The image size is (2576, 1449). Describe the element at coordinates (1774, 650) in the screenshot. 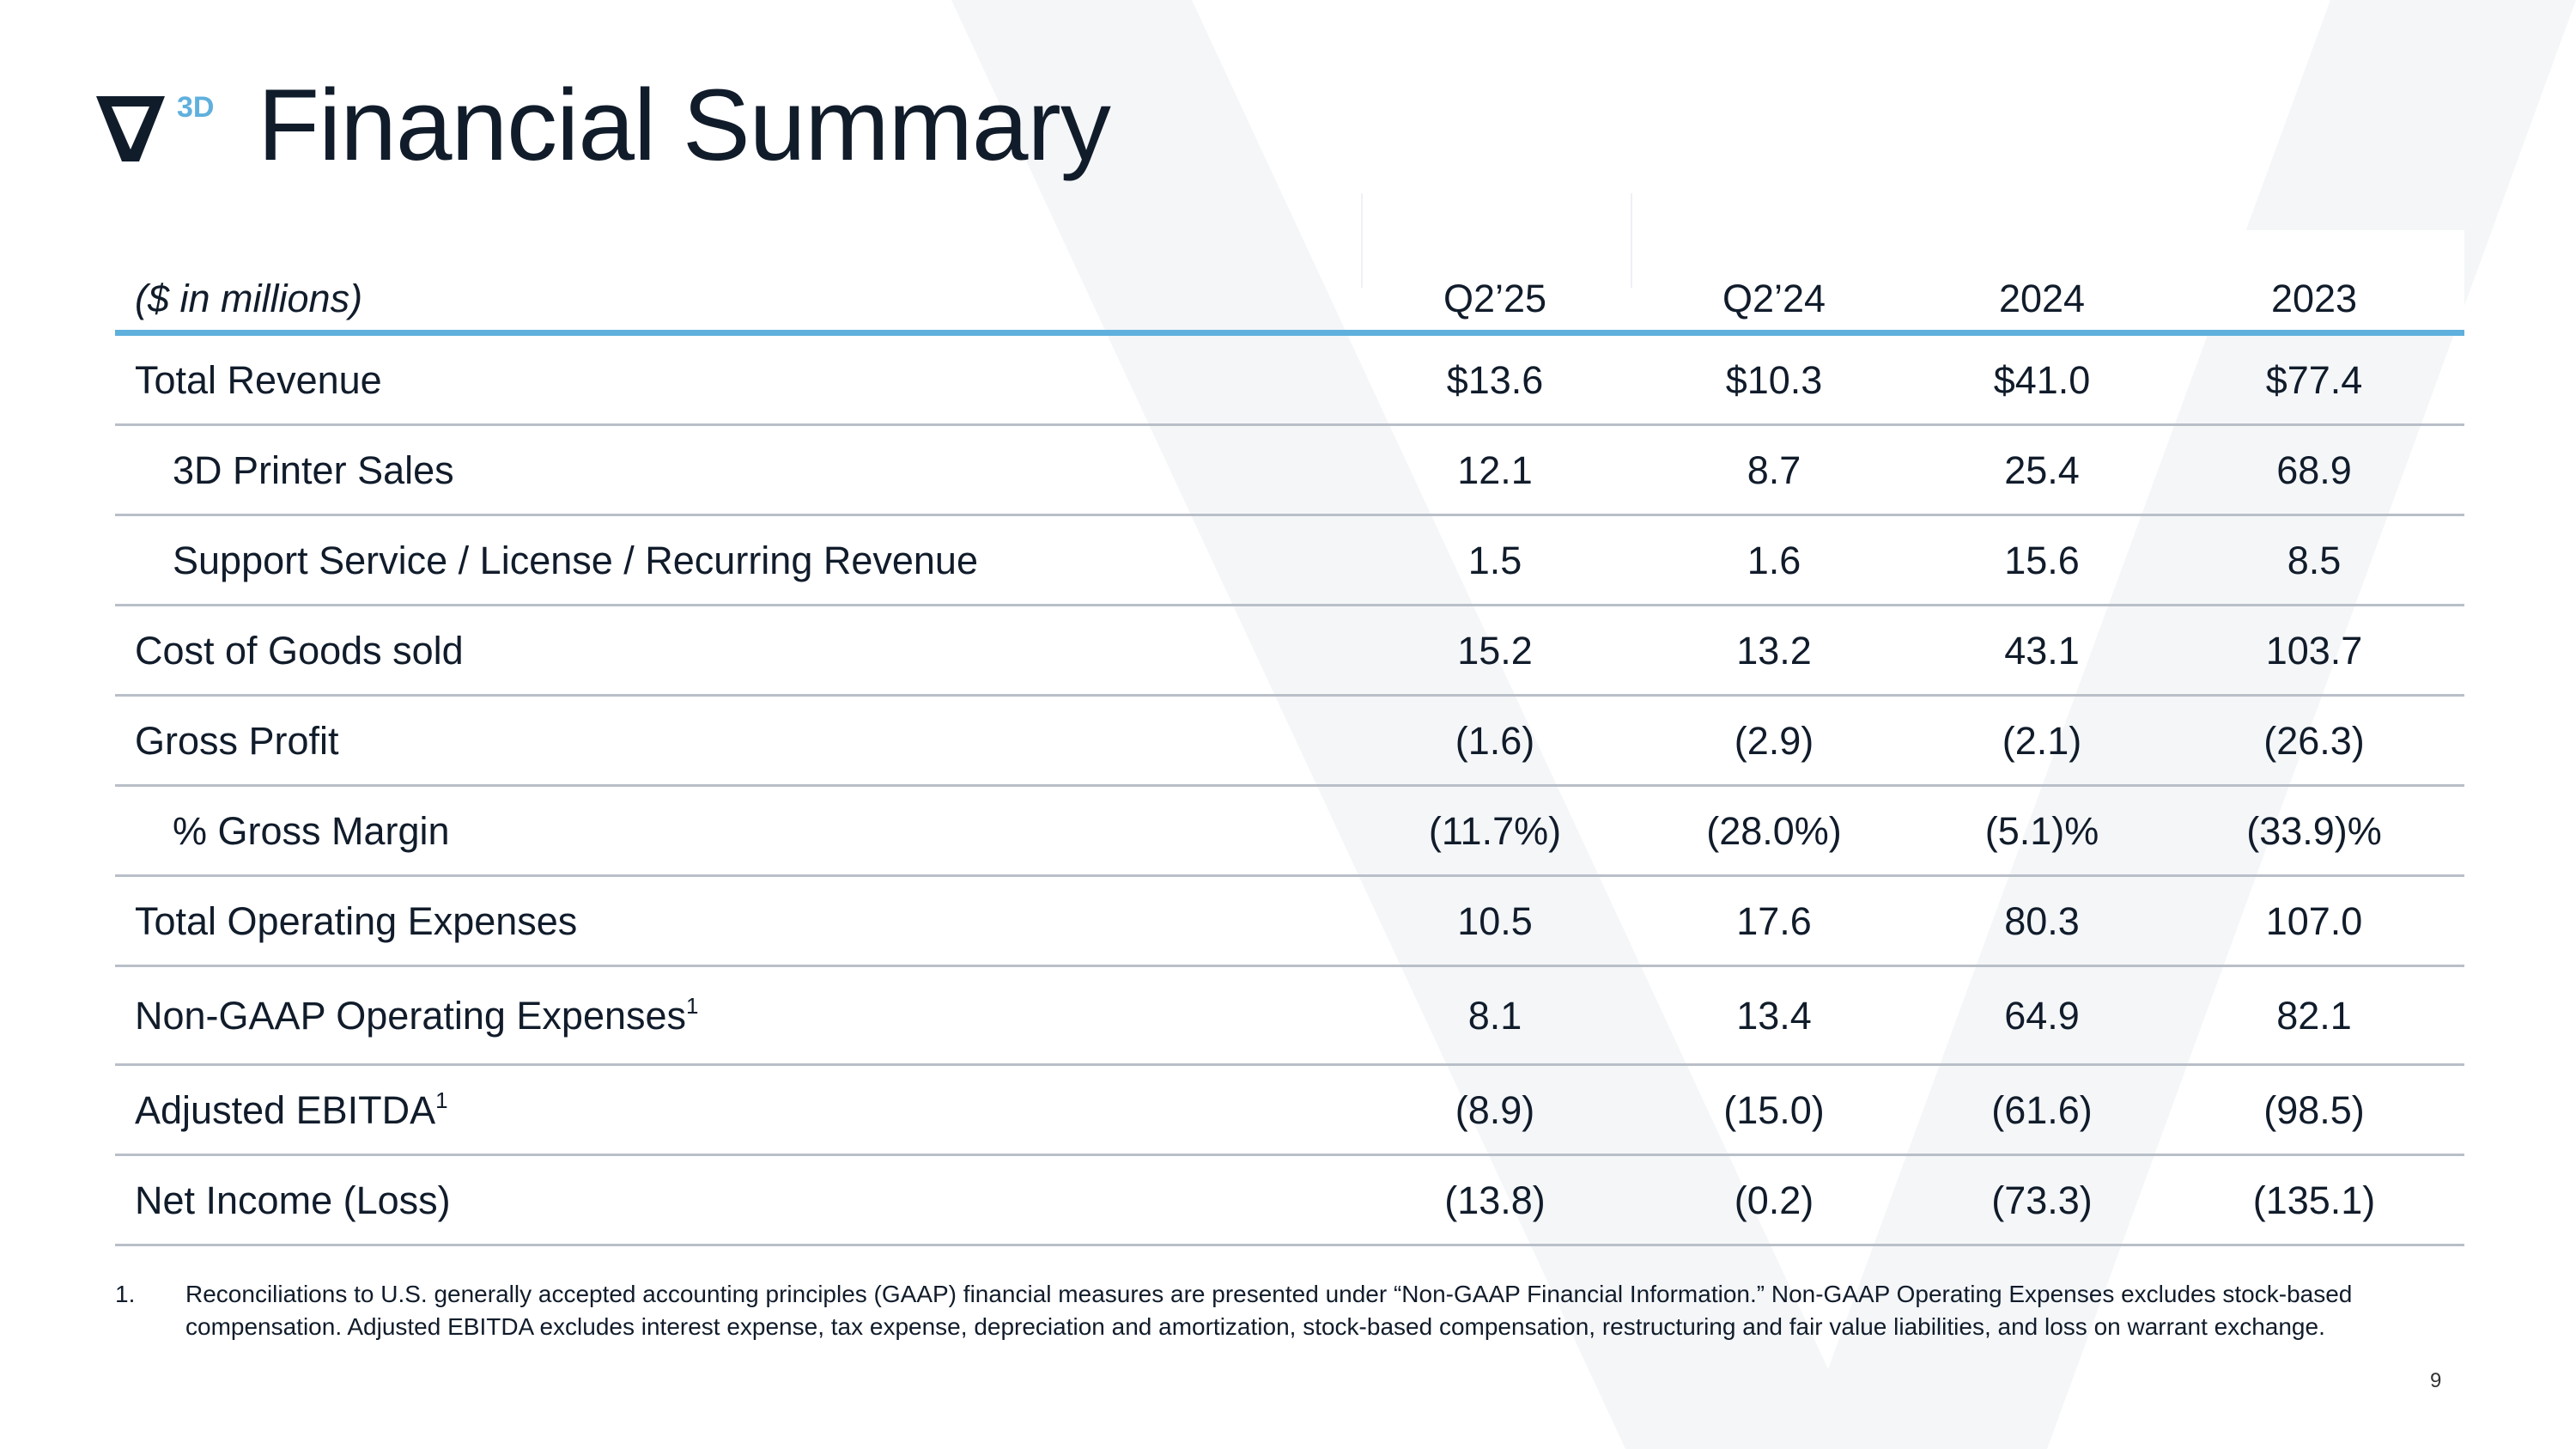

I see `cell-value: 13.2` at that location.